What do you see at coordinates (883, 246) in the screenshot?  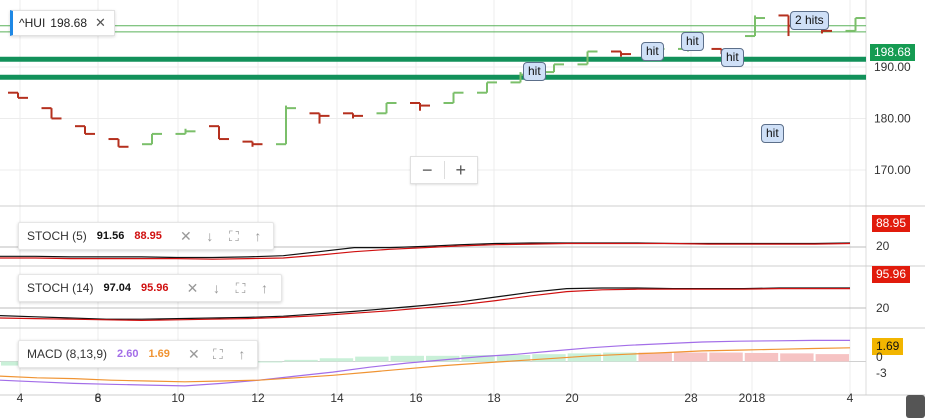 I see `stoch5-tick-20: 20` at bounding box center [883, 246].